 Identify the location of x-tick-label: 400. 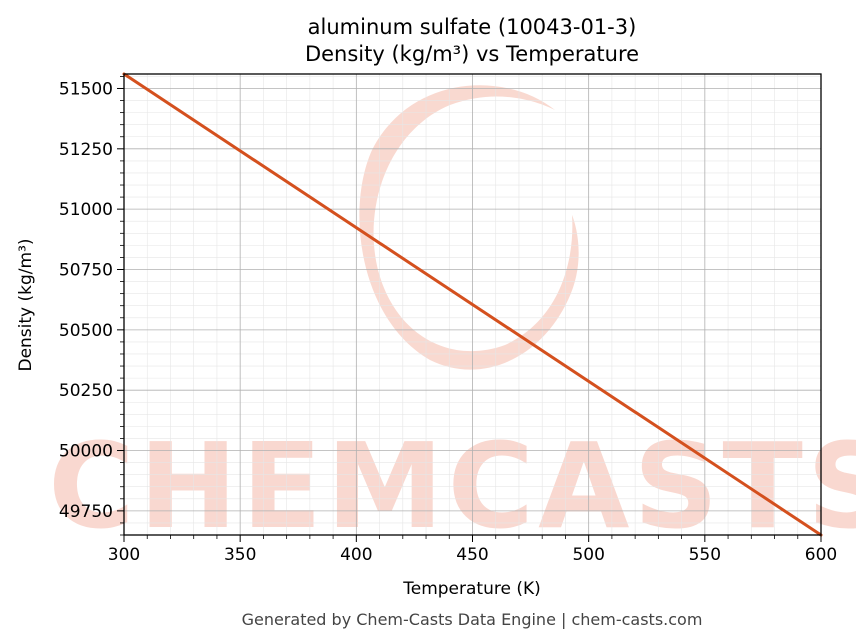
(356, 555).